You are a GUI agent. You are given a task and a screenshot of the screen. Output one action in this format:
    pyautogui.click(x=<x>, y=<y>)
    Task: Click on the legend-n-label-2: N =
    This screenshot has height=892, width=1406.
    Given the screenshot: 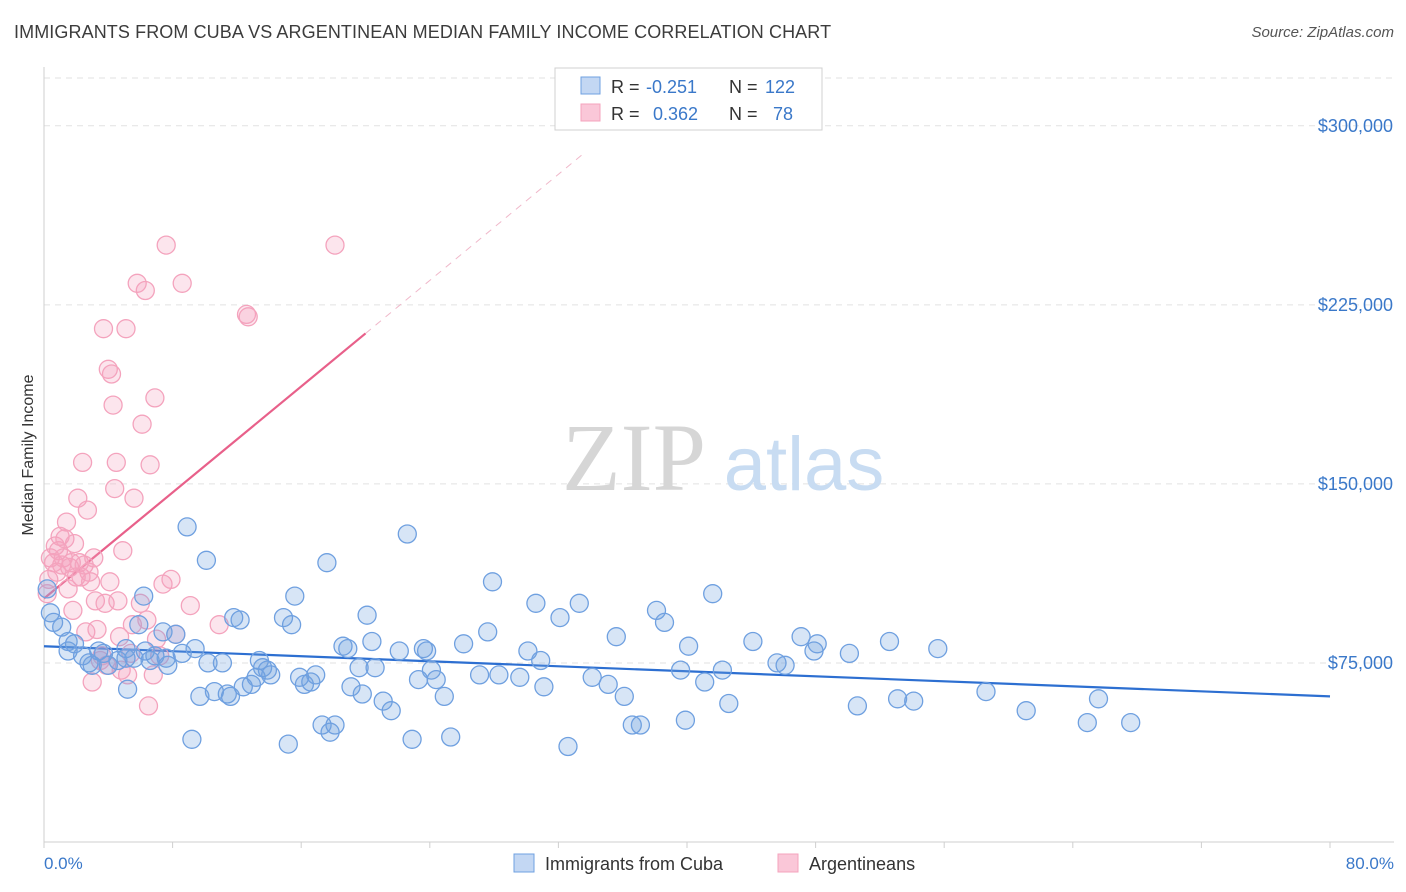 What is the action you would take?
    pyautogui.click(x=743, y=114)
    